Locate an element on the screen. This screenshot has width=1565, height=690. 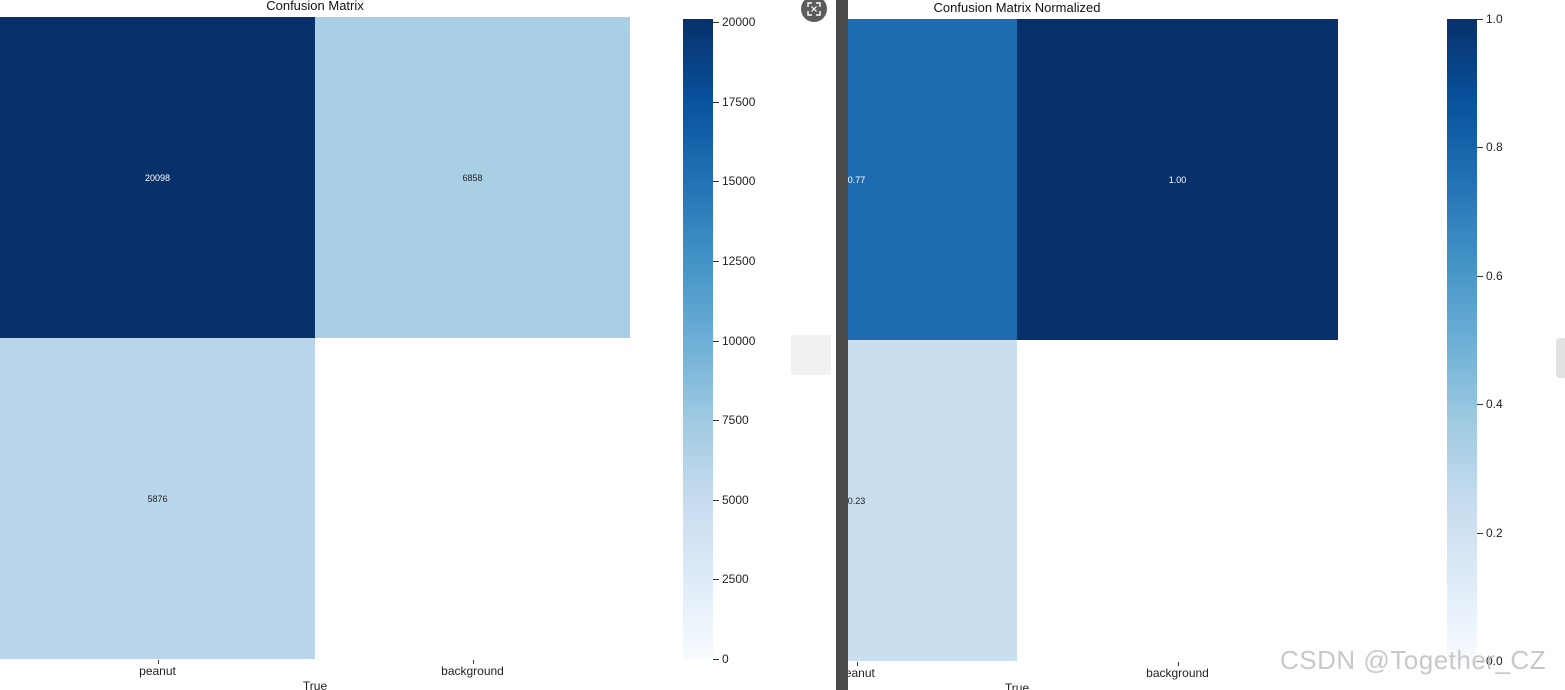
previous-image-button is located at coordinates (811, 355).